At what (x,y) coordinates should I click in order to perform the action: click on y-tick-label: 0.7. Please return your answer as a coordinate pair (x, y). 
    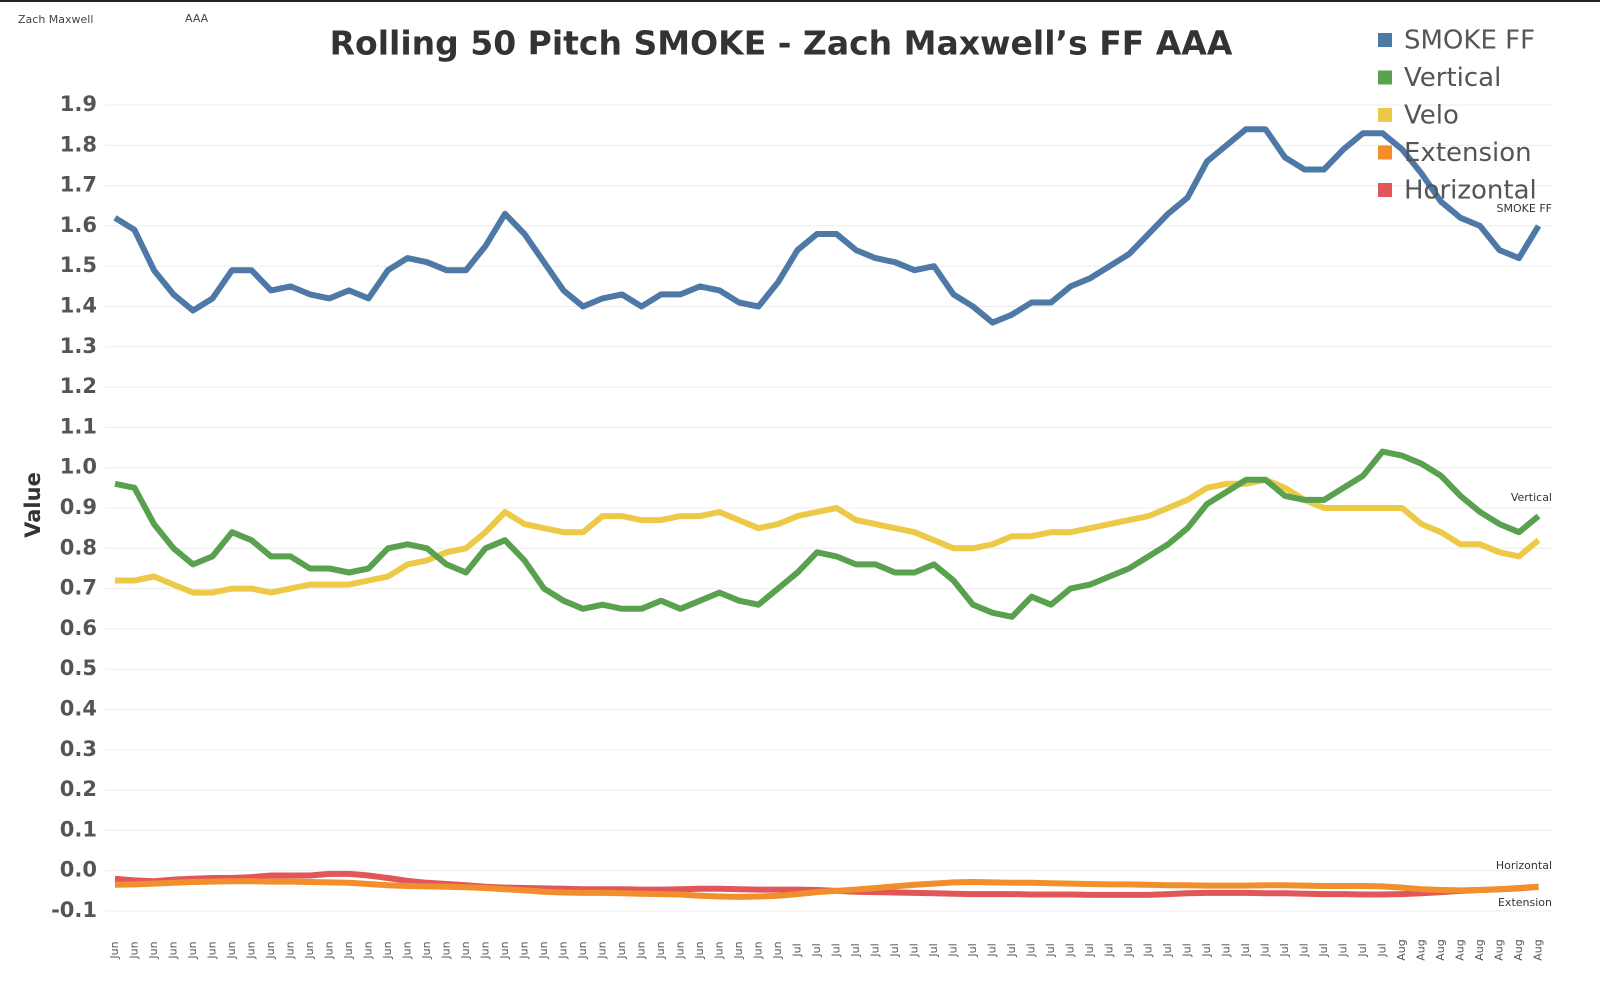
    Looking at the image, I should click on (78, 588).